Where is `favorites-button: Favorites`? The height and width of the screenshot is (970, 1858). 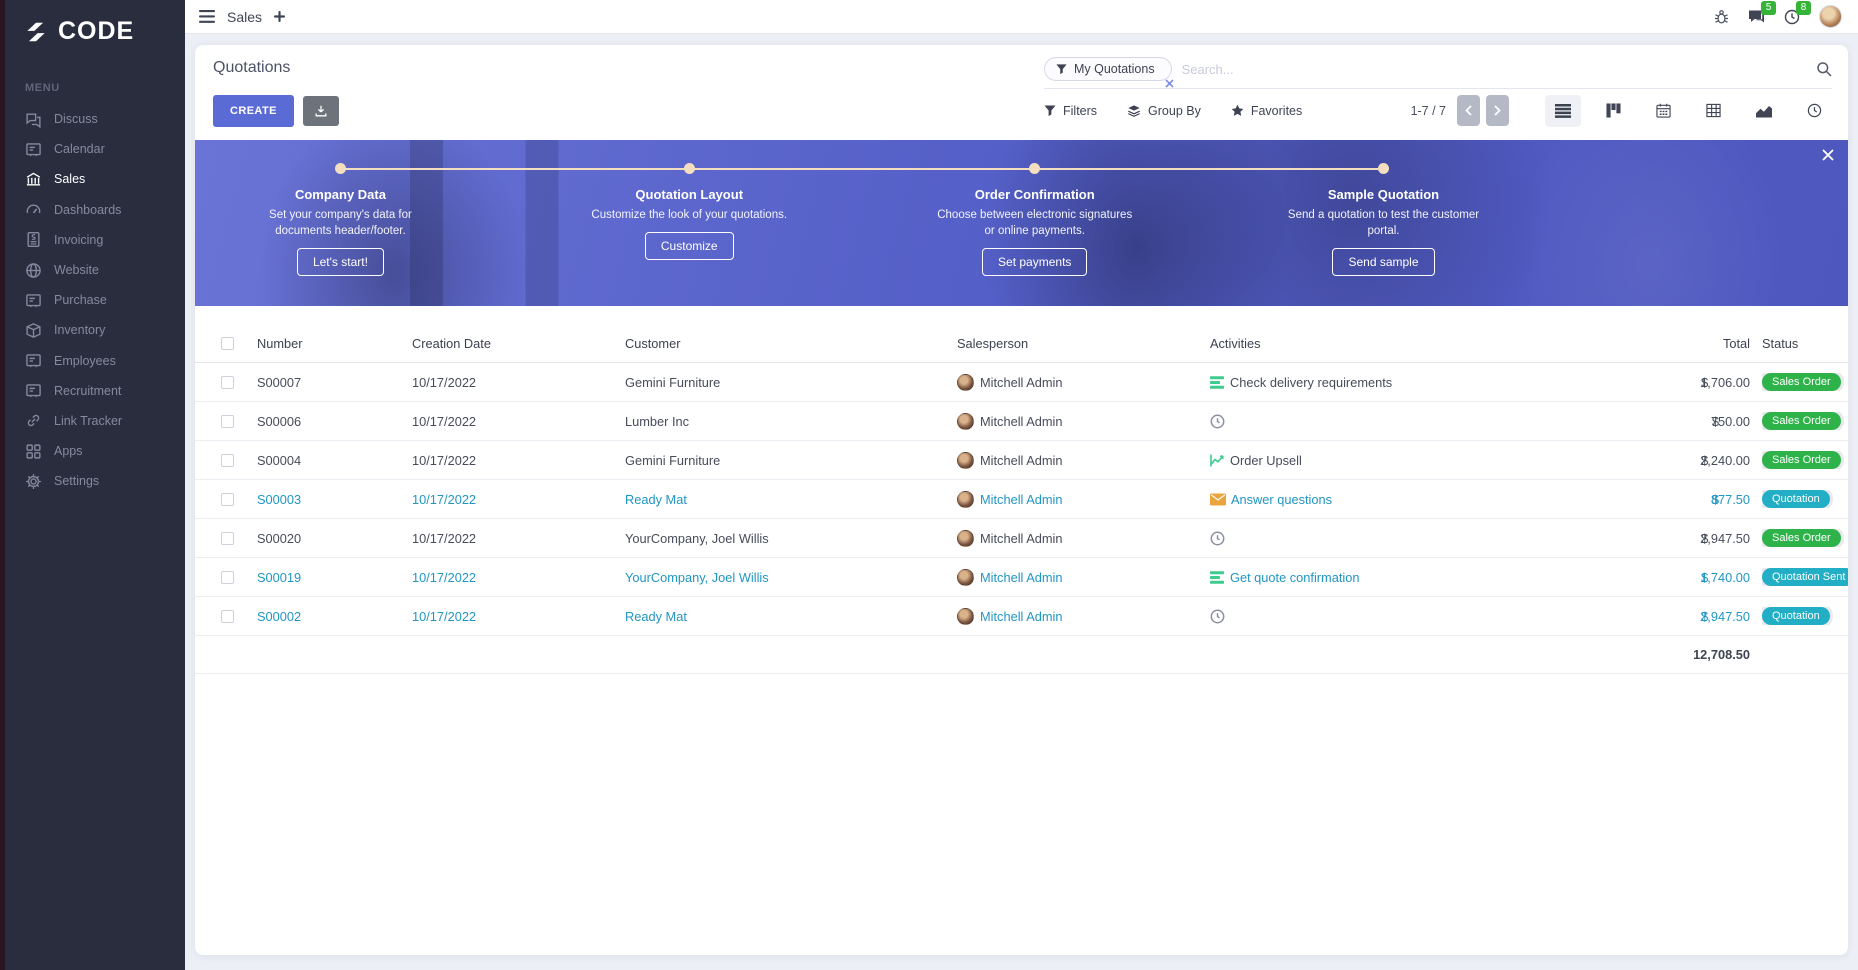 favorites-button: Favorites is located at coordinates (1266, 111).